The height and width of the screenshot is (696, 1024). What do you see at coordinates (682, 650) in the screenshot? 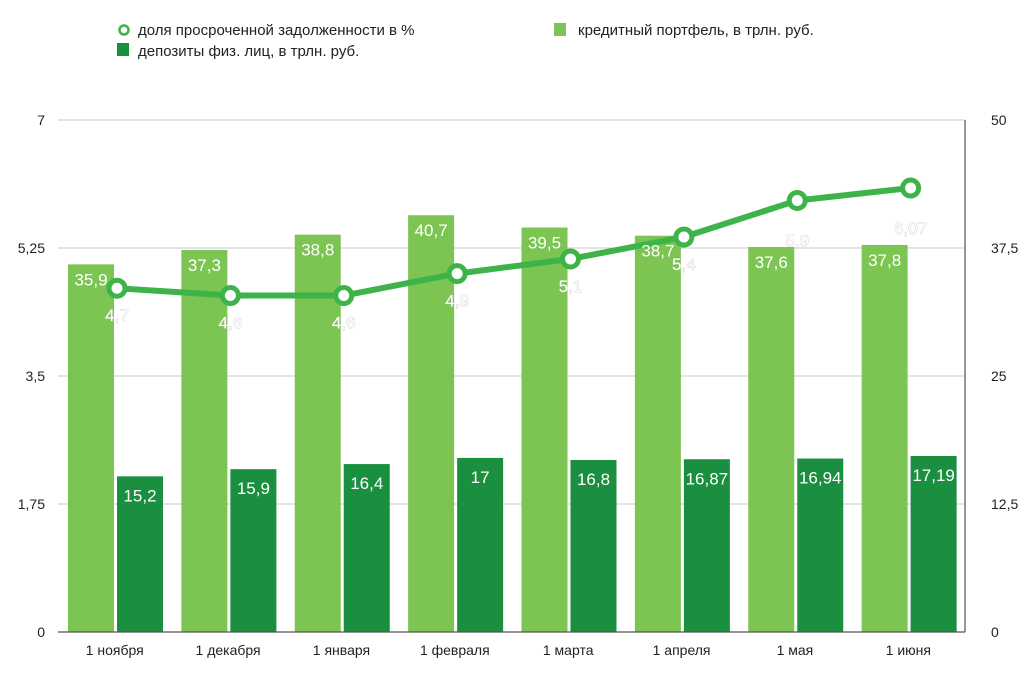
I see `x-axis-tick-label: 1 апреля` at bounding box center [682, 650].